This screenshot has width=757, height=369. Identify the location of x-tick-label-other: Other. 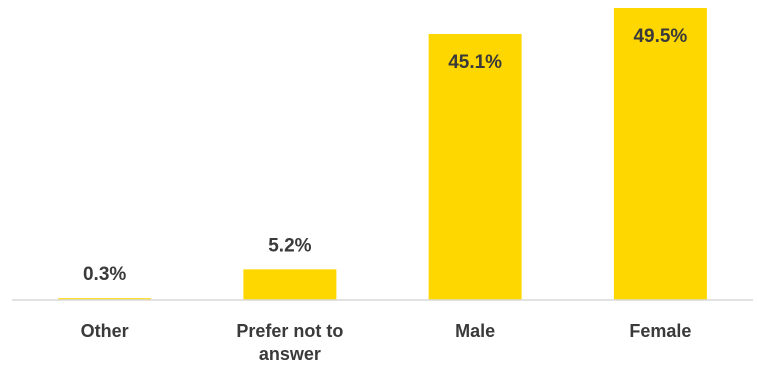
(105, 331).